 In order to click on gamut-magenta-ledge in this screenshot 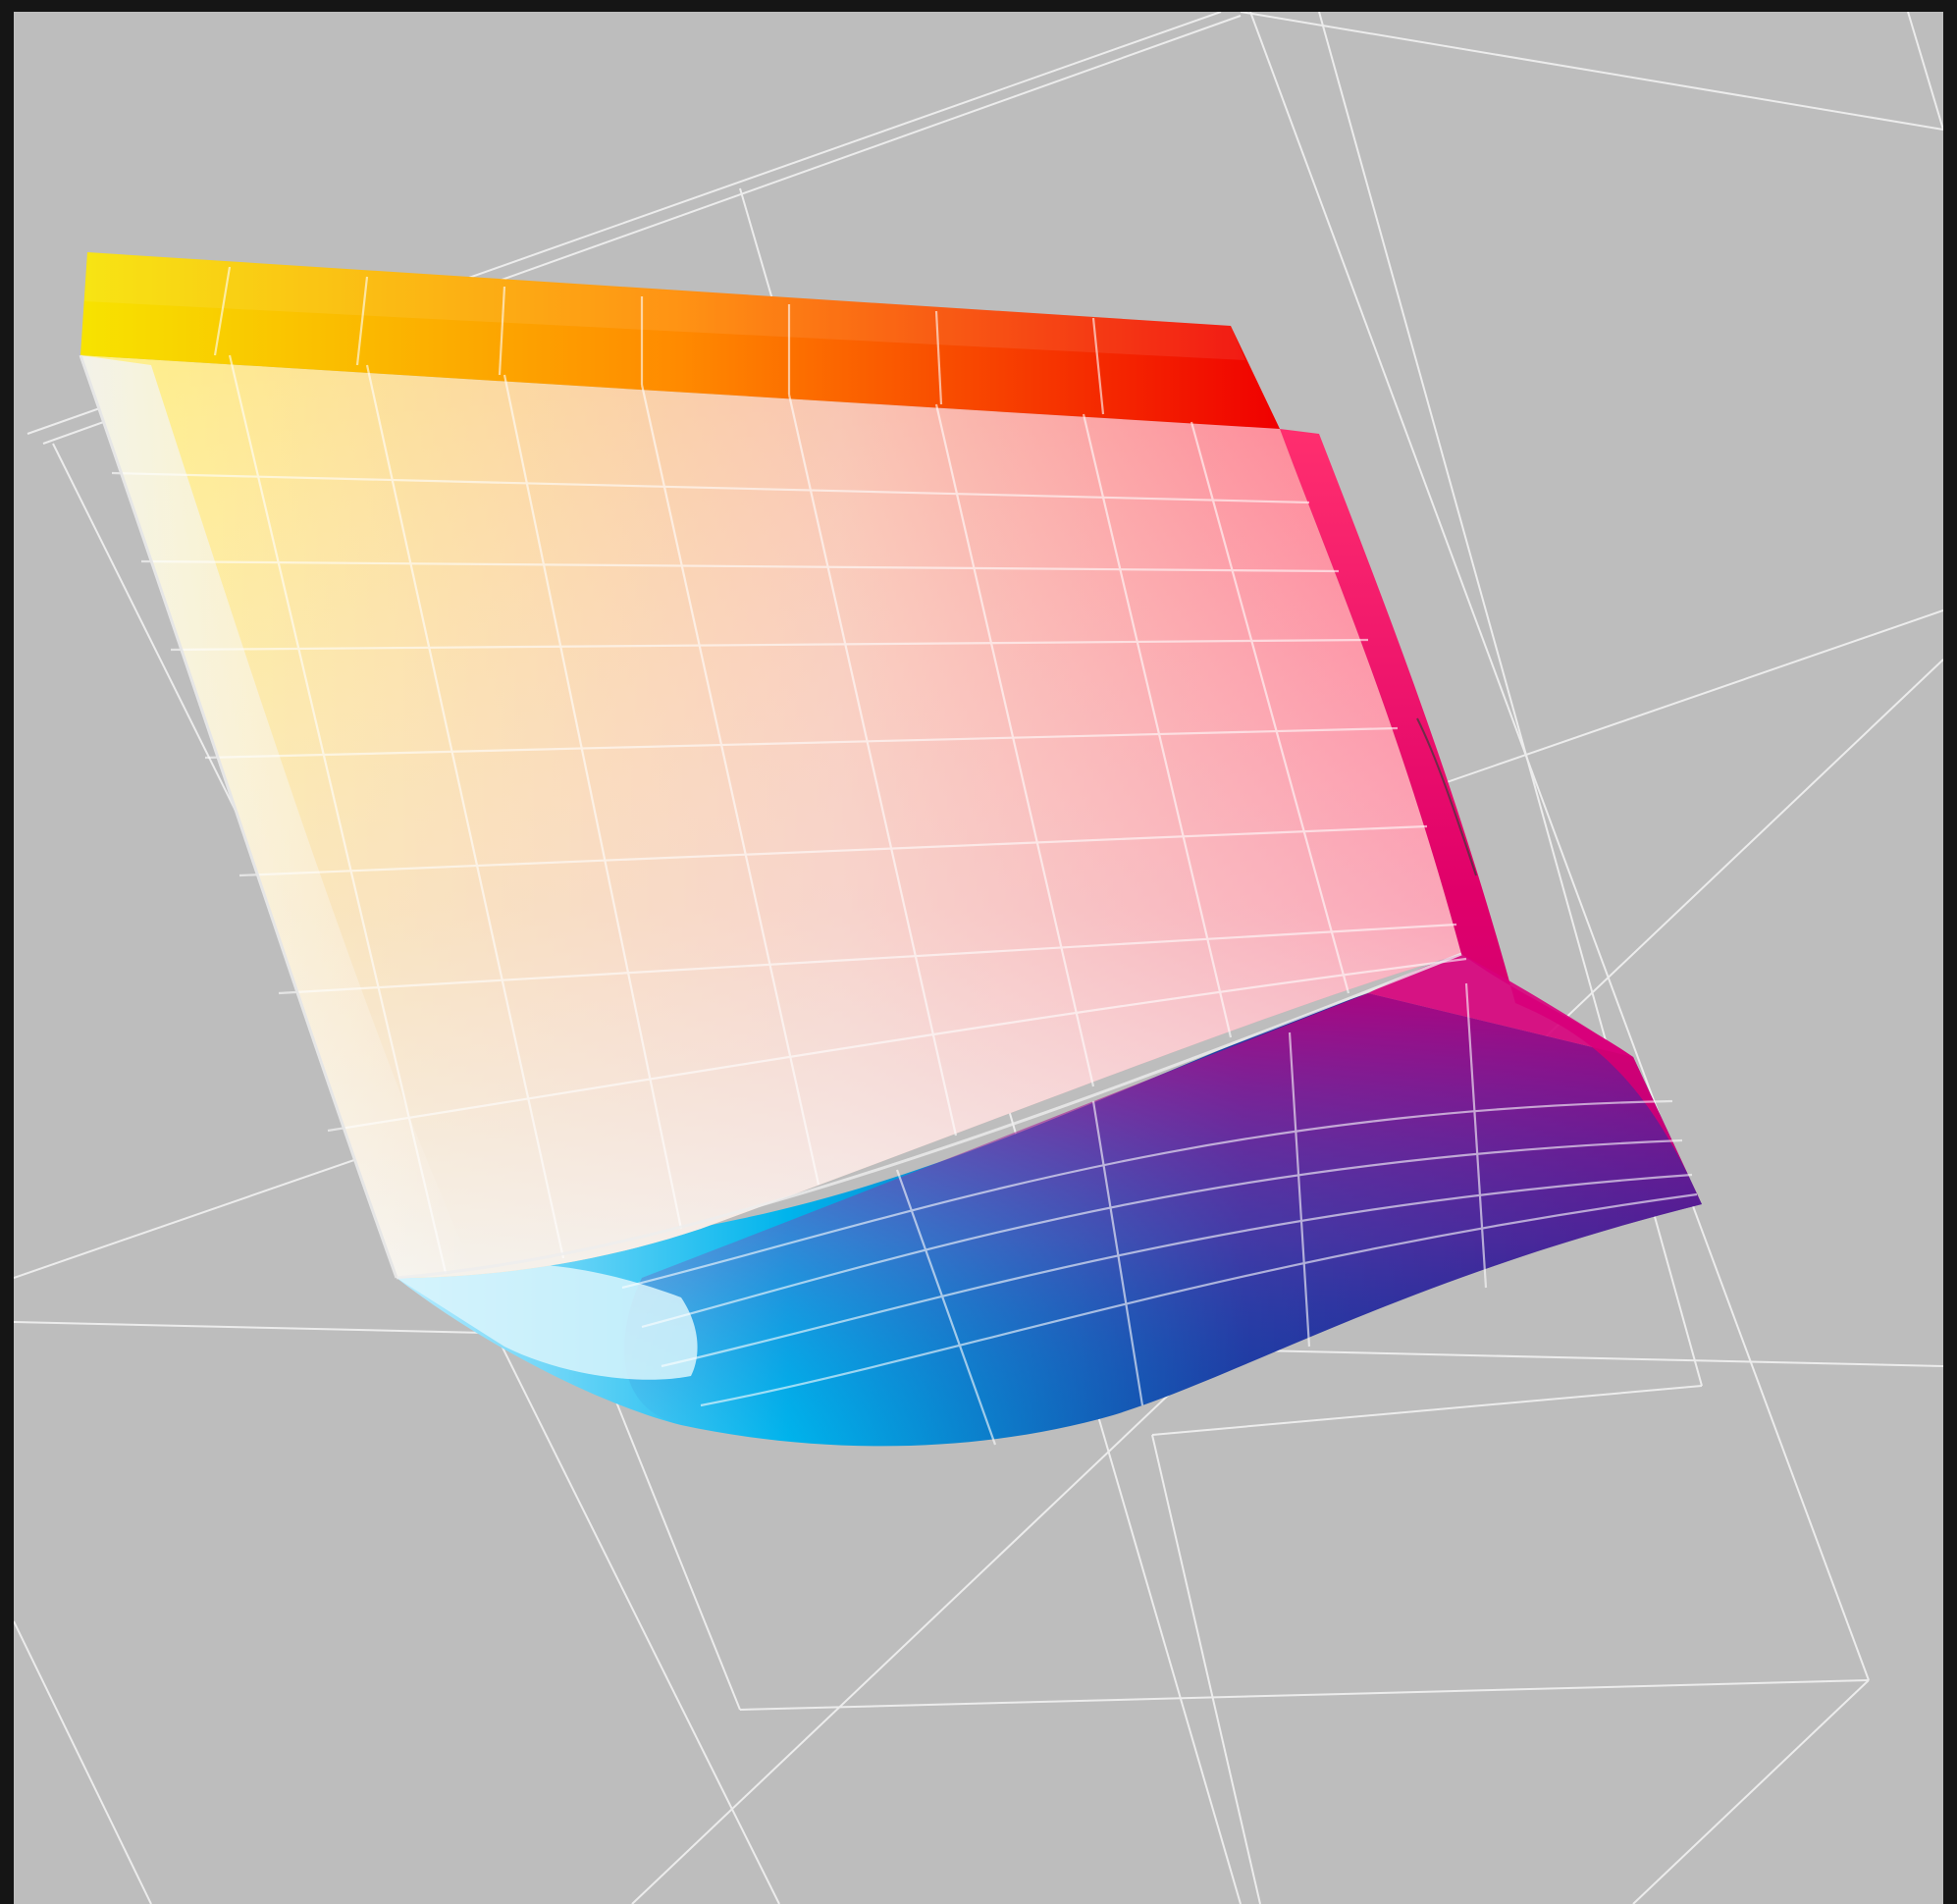, I will do `click(1500, 1005)`.